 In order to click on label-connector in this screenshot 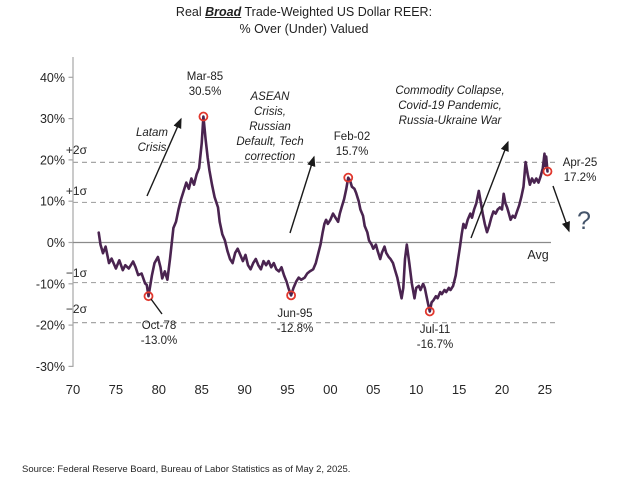, I will do `click(156, 306)`.